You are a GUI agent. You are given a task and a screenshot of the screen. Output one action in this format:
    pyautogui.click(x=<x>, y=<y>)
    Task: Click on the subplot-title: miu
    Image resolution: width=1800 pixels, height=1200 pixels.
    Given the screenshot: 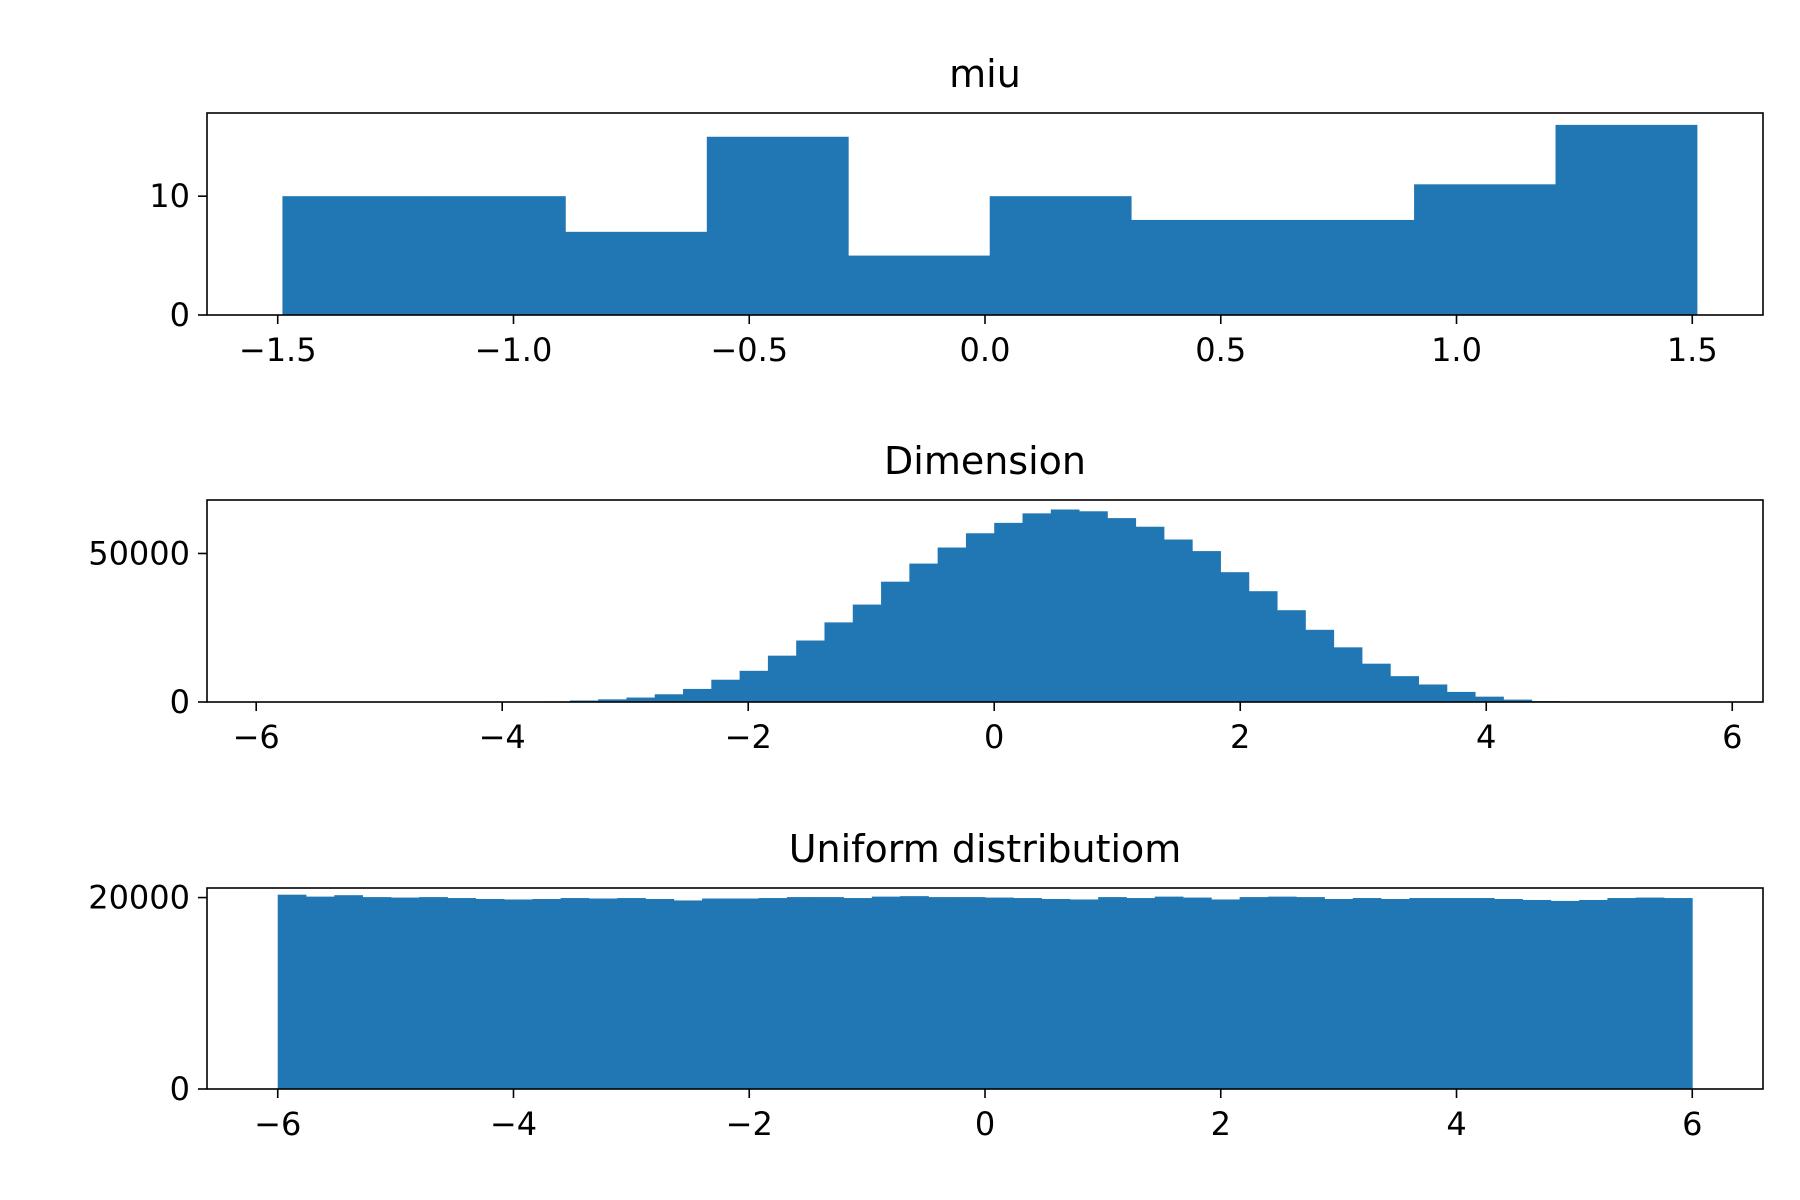 What is the action you would take?
    pyautogui.click(x=985, y=74)
    